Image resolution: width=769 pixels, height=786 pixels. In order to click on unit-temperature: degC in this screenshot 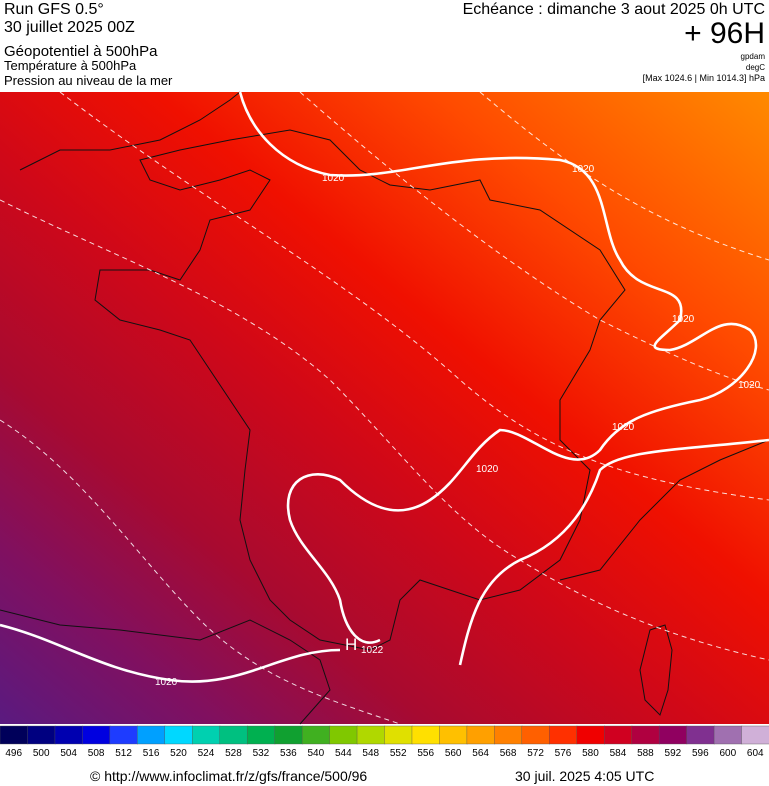, I will do `click(755, 67)`.